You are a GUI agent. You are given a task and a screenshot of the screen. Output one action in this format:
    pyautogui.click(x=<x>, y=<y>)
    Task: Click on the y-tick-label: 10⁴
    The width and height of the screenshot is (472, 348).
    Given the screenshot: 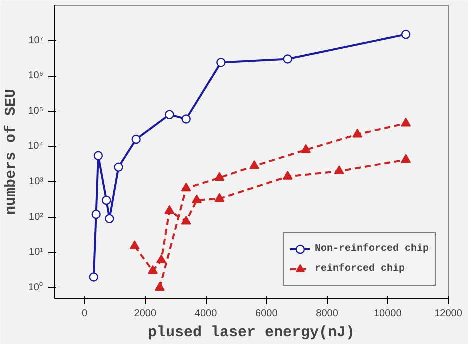 What is the action you would take?
    pyautogui.click(x=36, y=146)
    